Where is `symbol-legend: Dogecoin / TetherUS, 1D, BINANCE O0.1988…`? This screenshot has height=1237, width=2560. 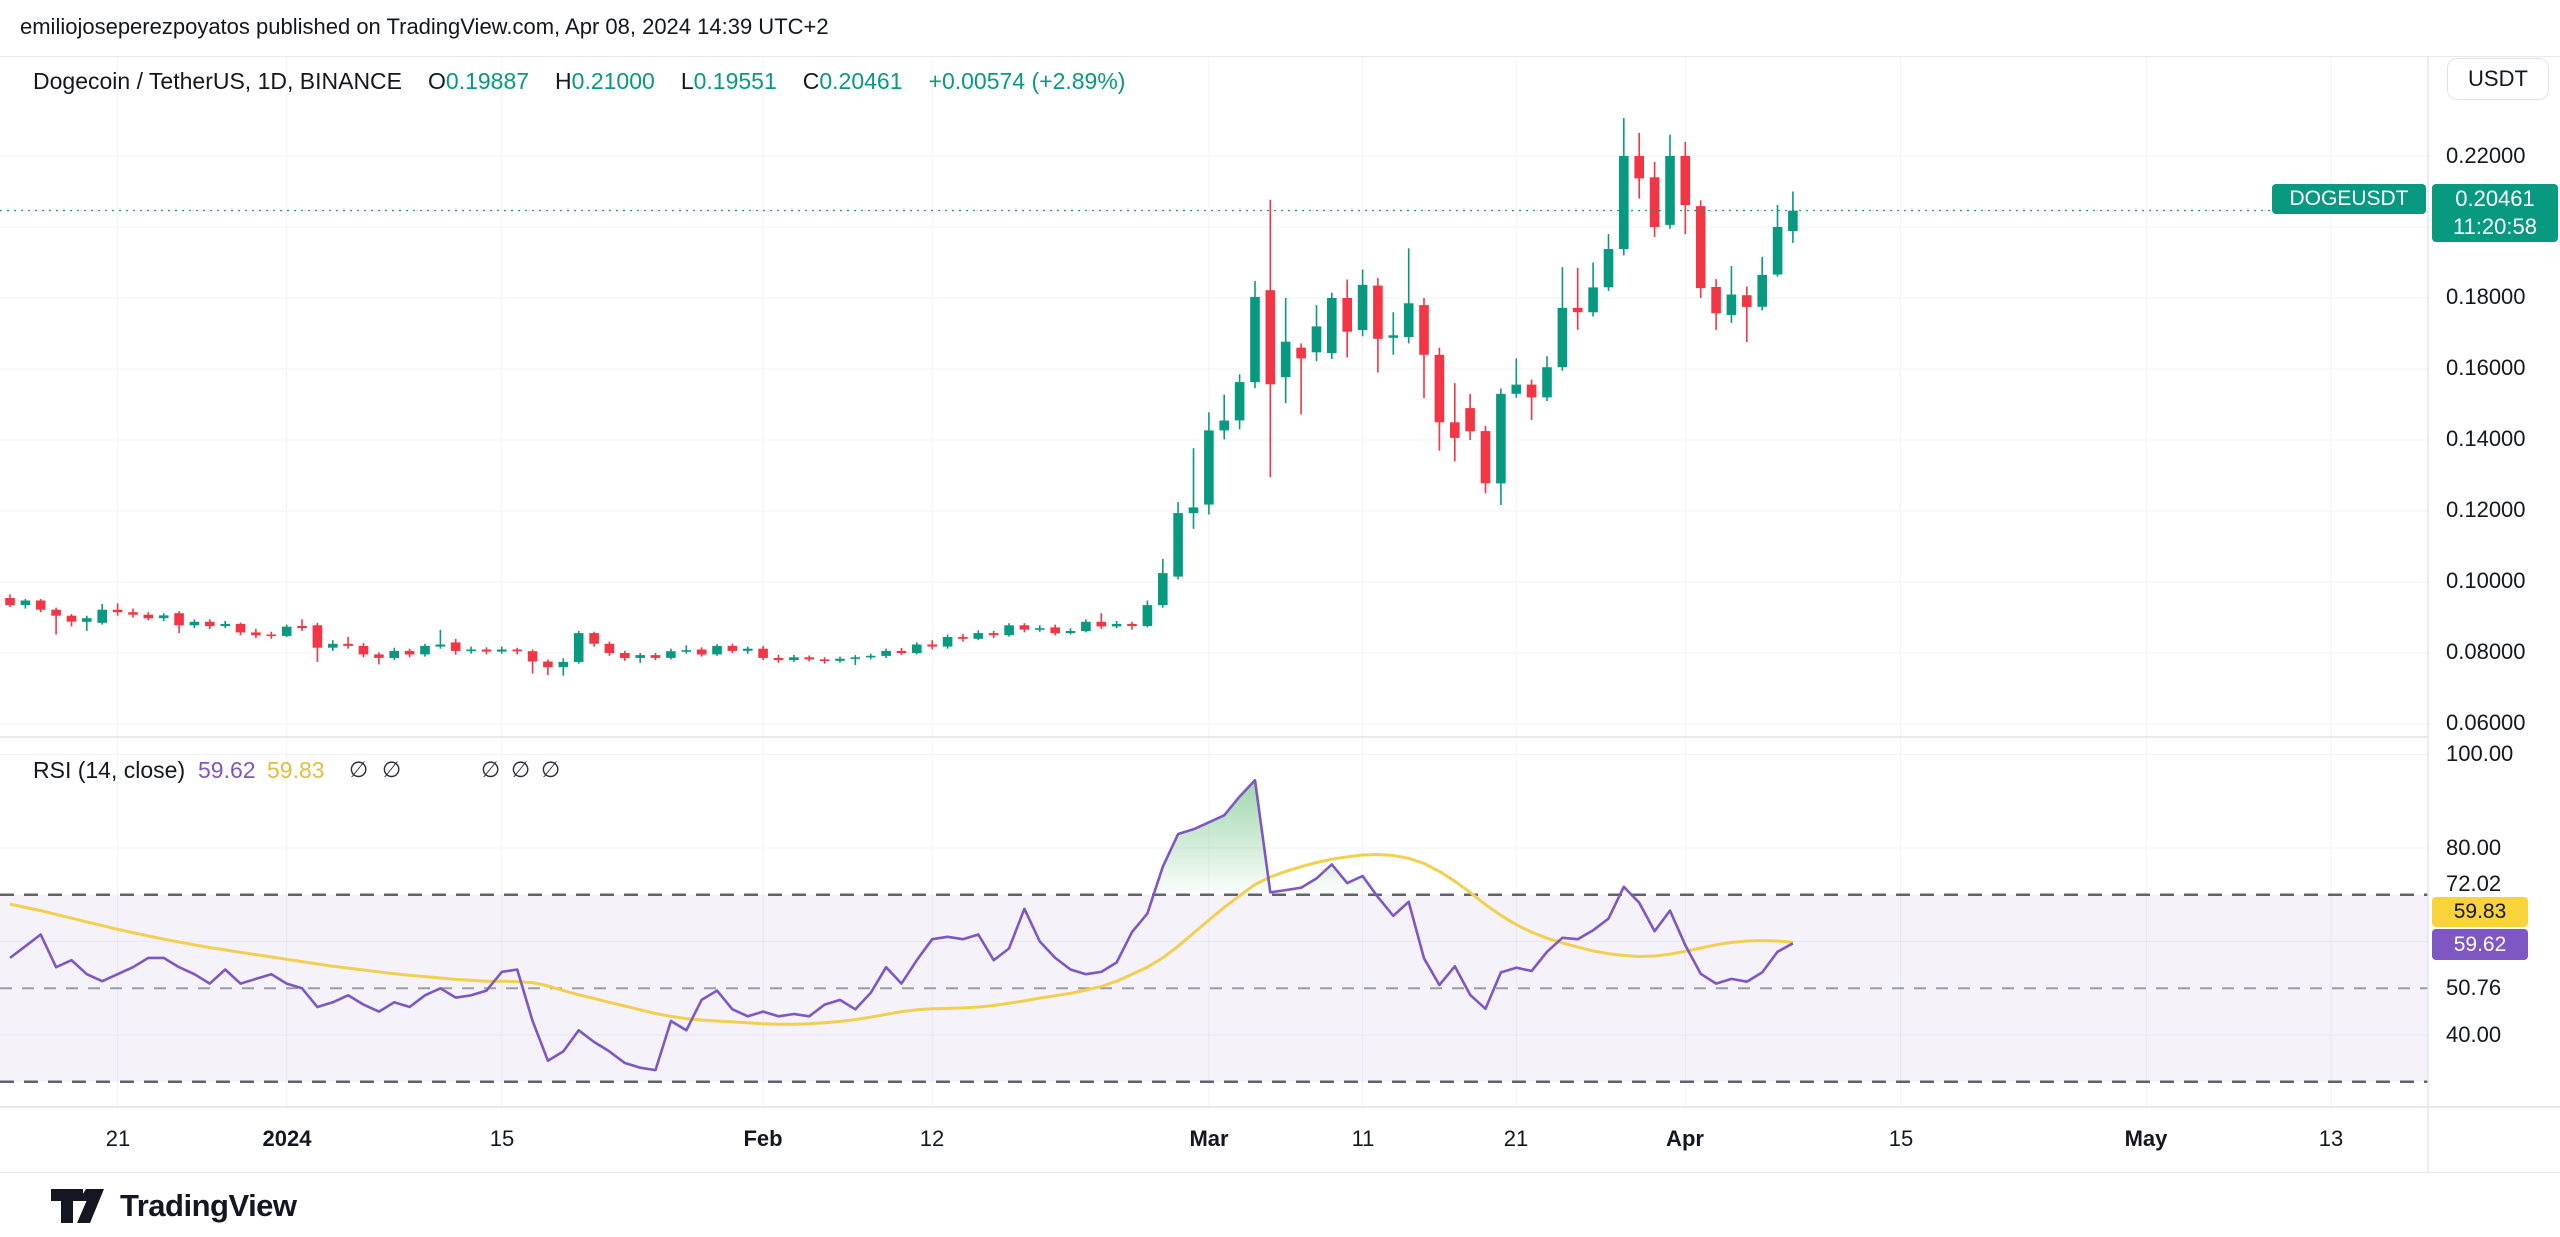 symbol-legend: Dogecoin / TetherUS, 1D, BINANCE O0.1988… is located at coordinates (579, 81).